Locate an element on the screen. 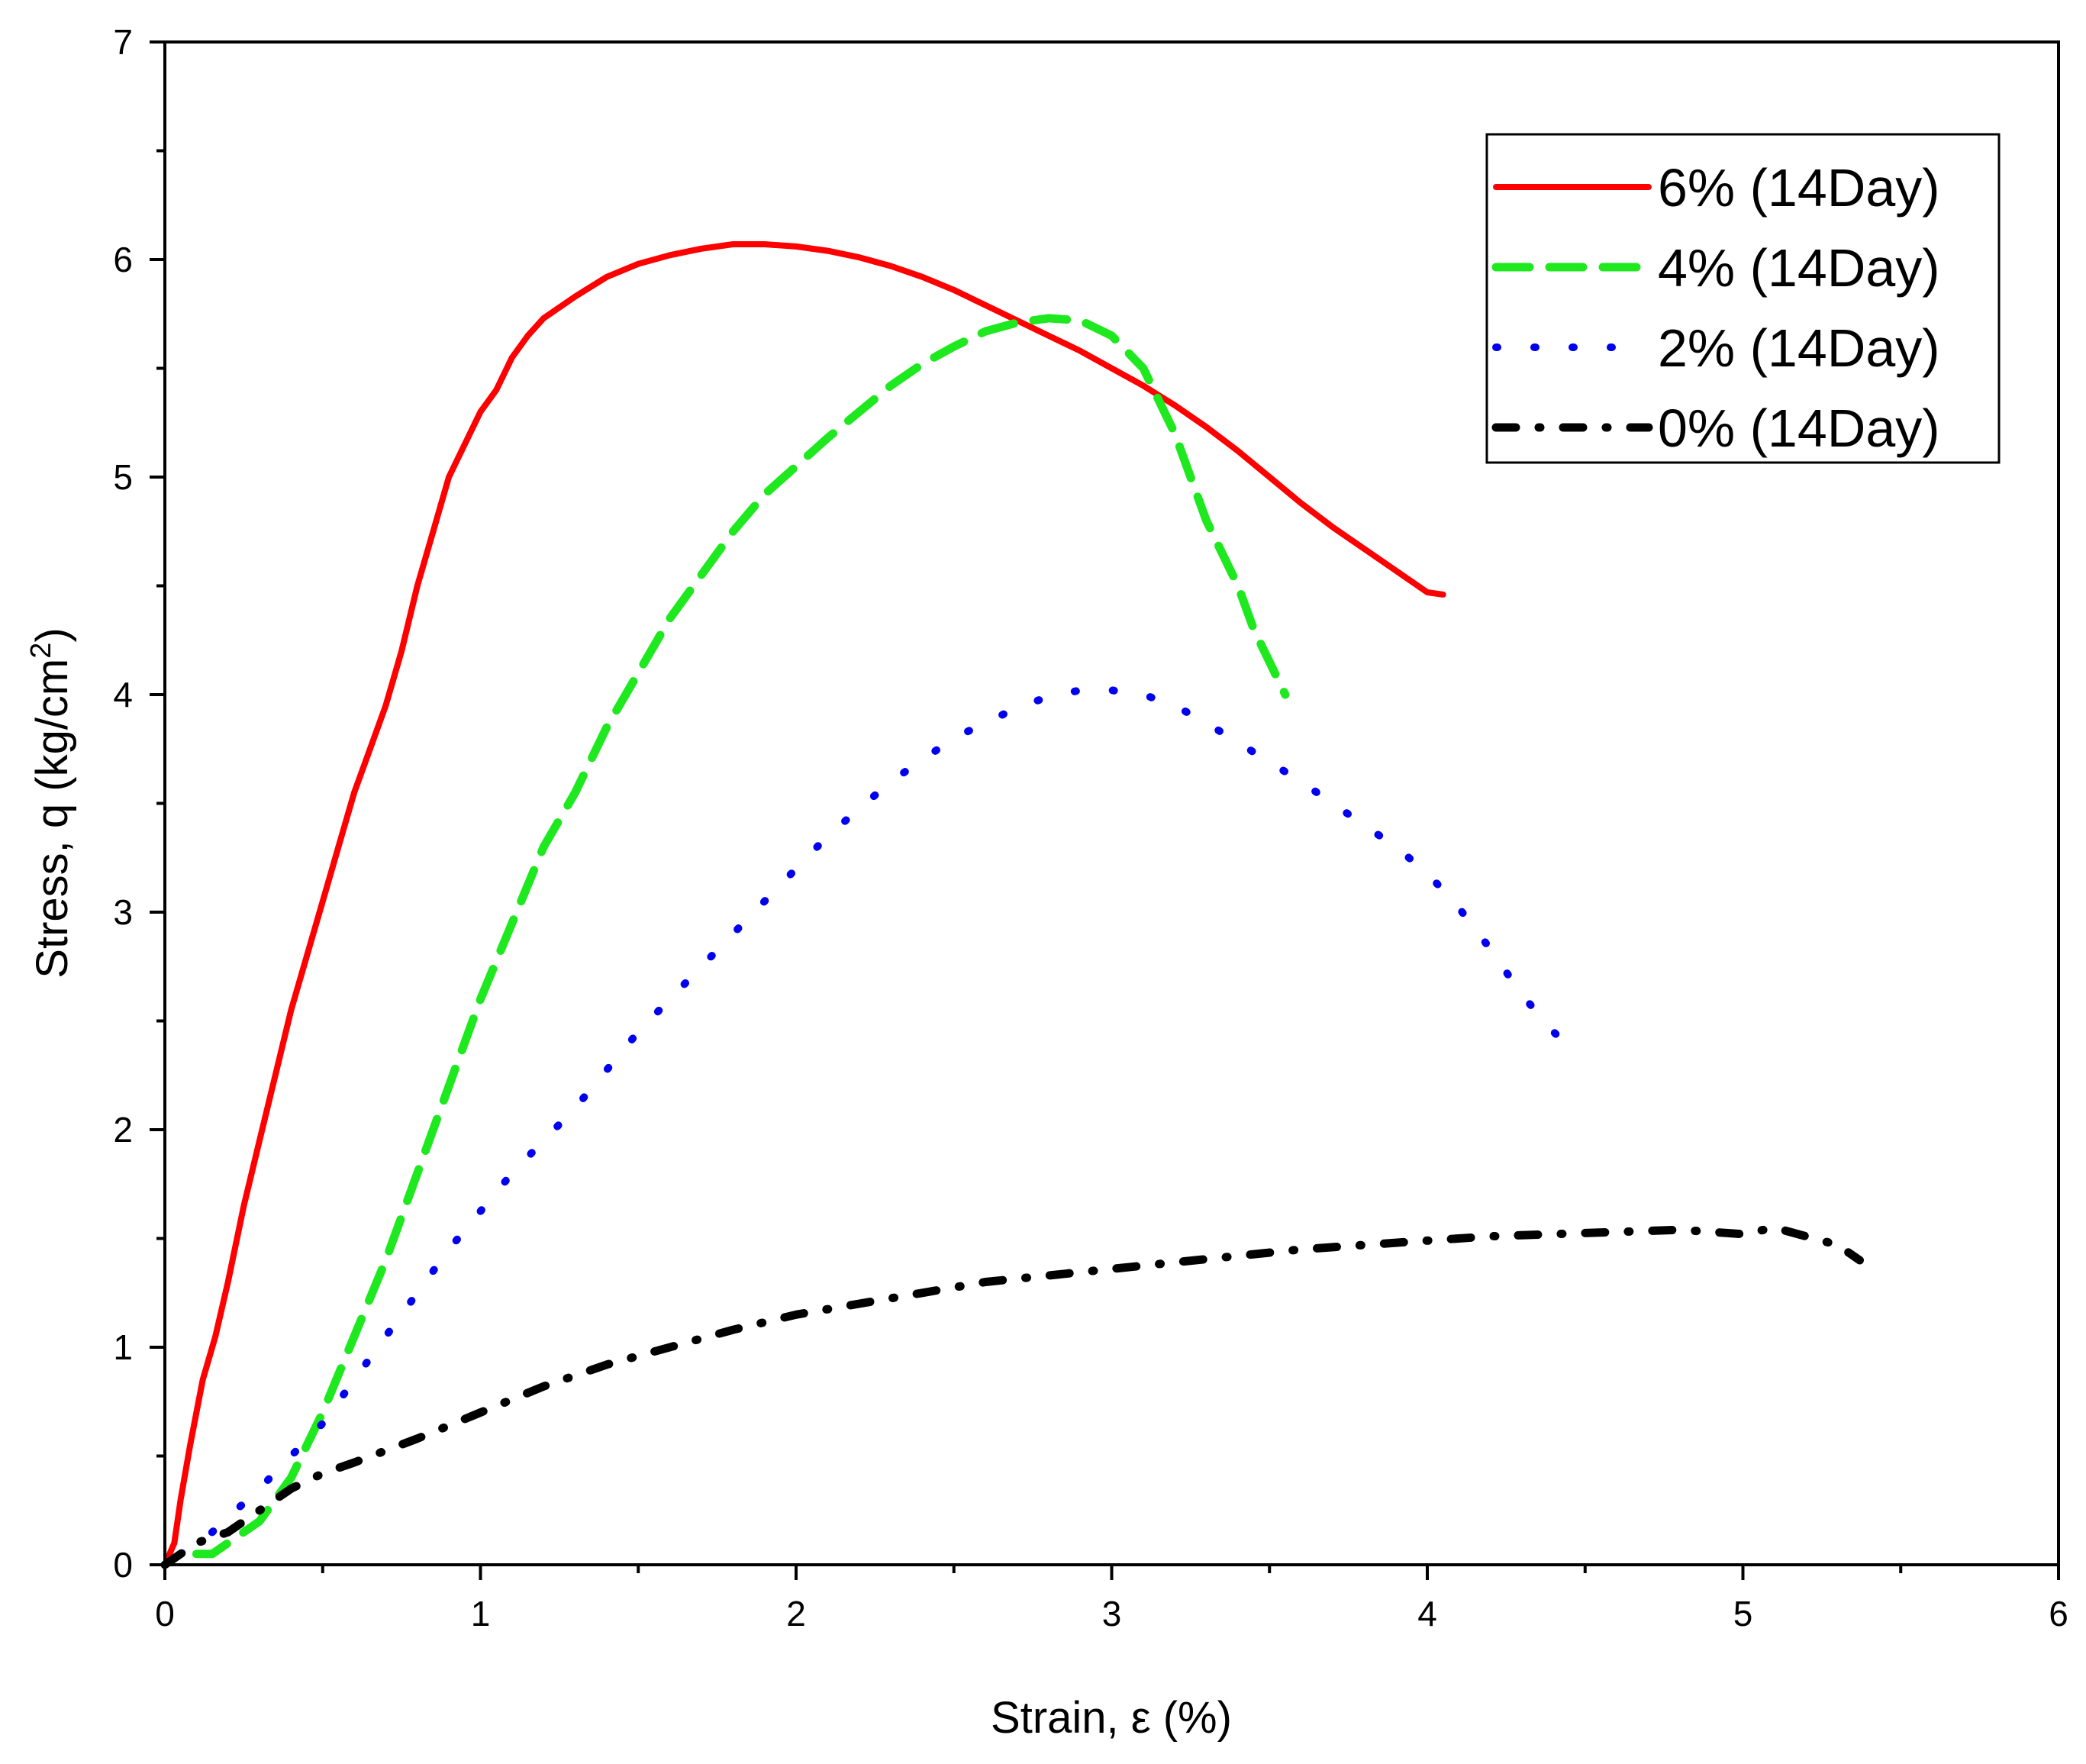 This screenshot has height=1764, width=2086. legend-label-4: 0% (14Day) is located at coordinates (1799, 428).